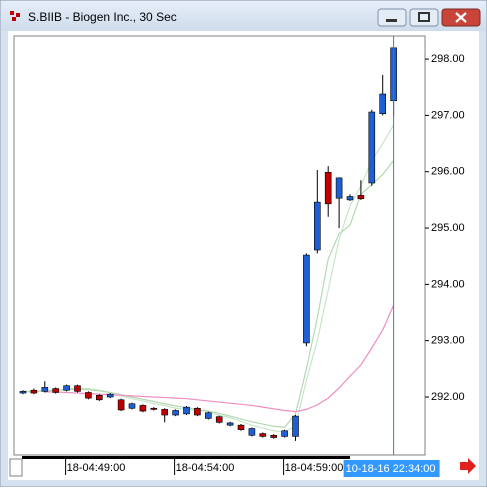 The width and height of the screenshot is (487, 492). Describe the element at coordinates (448, 172) in the screenshot. I see `y-tick-label: 296.00` at that location.